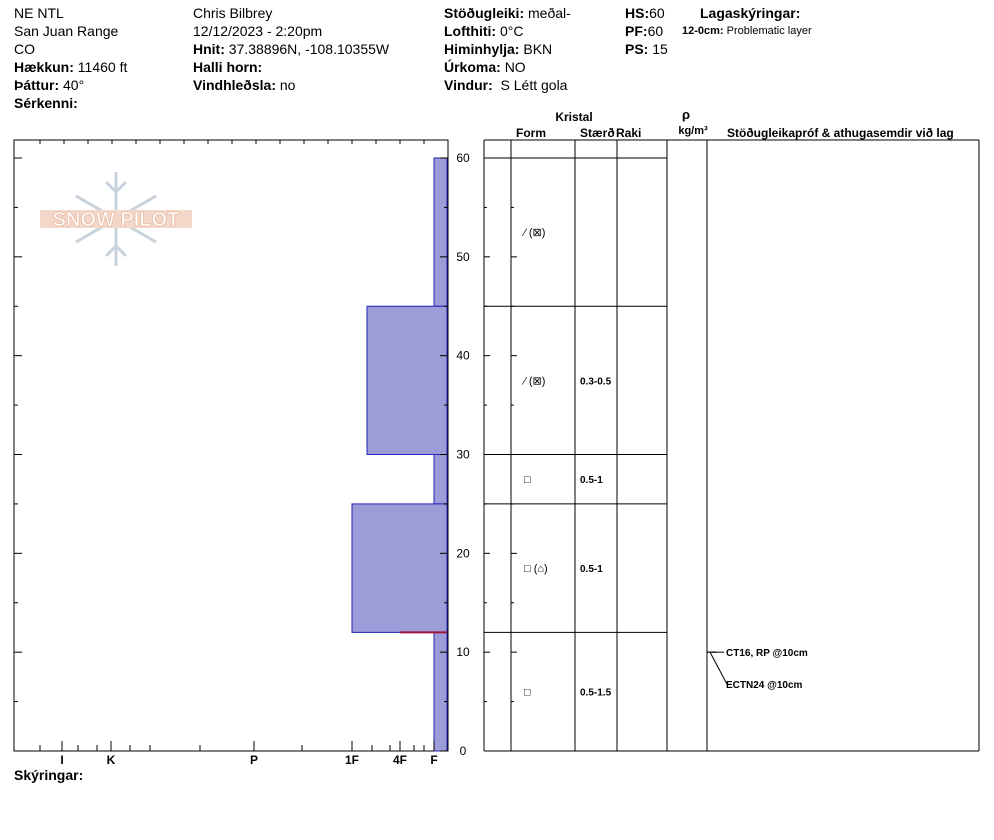  Describe the element at coordinates (291, 67) in the screenshot. I see `slope-row: Halli horn:` at that location.